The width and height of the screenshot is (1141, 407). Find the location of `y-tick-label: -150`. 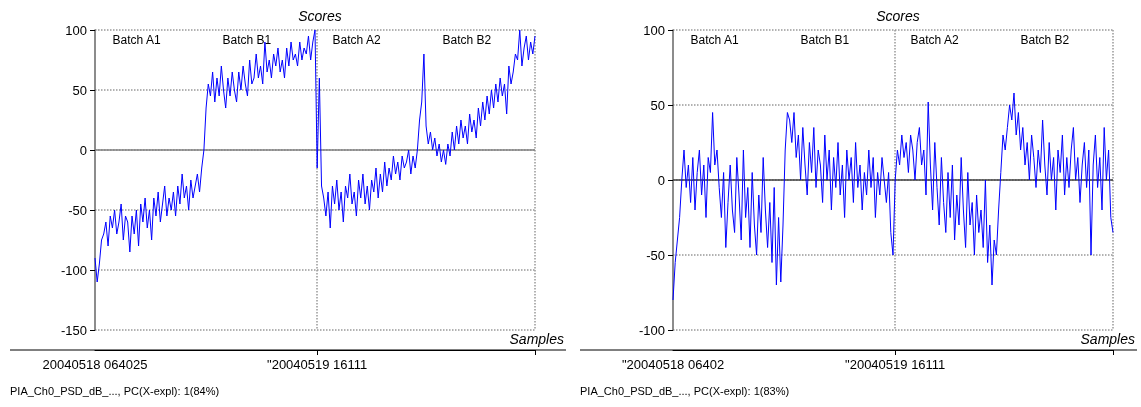

y-tick-label: -150 is located at coordinates (73, 330).